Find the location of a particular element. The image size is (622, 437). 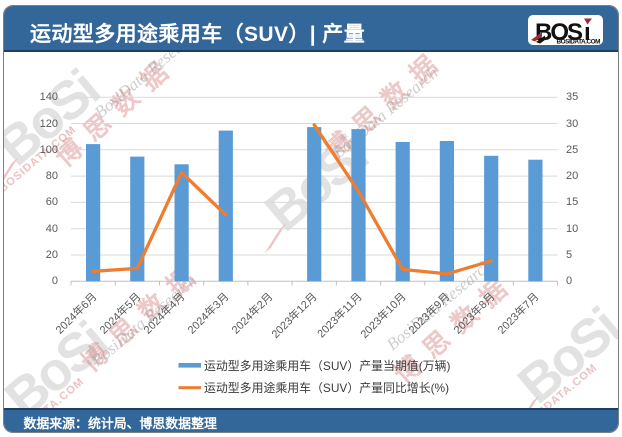

svg-text: ı is located at coordinates (587, 32).